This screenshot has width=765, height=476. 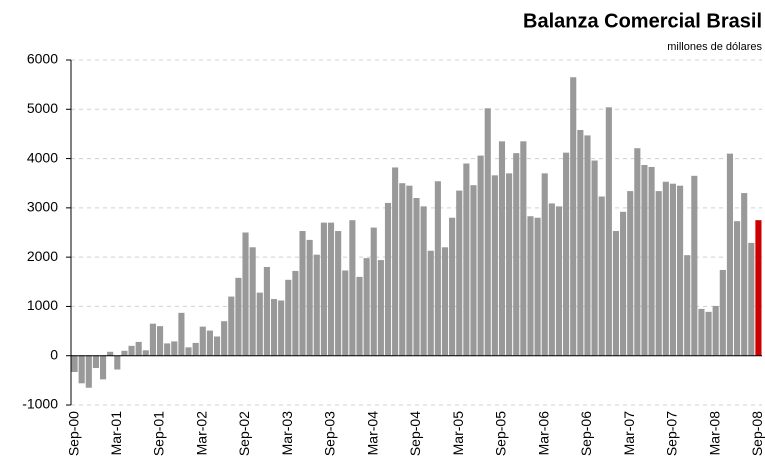 I want to click on x-tick-label: Sep-00, so click(x=73, y=433).